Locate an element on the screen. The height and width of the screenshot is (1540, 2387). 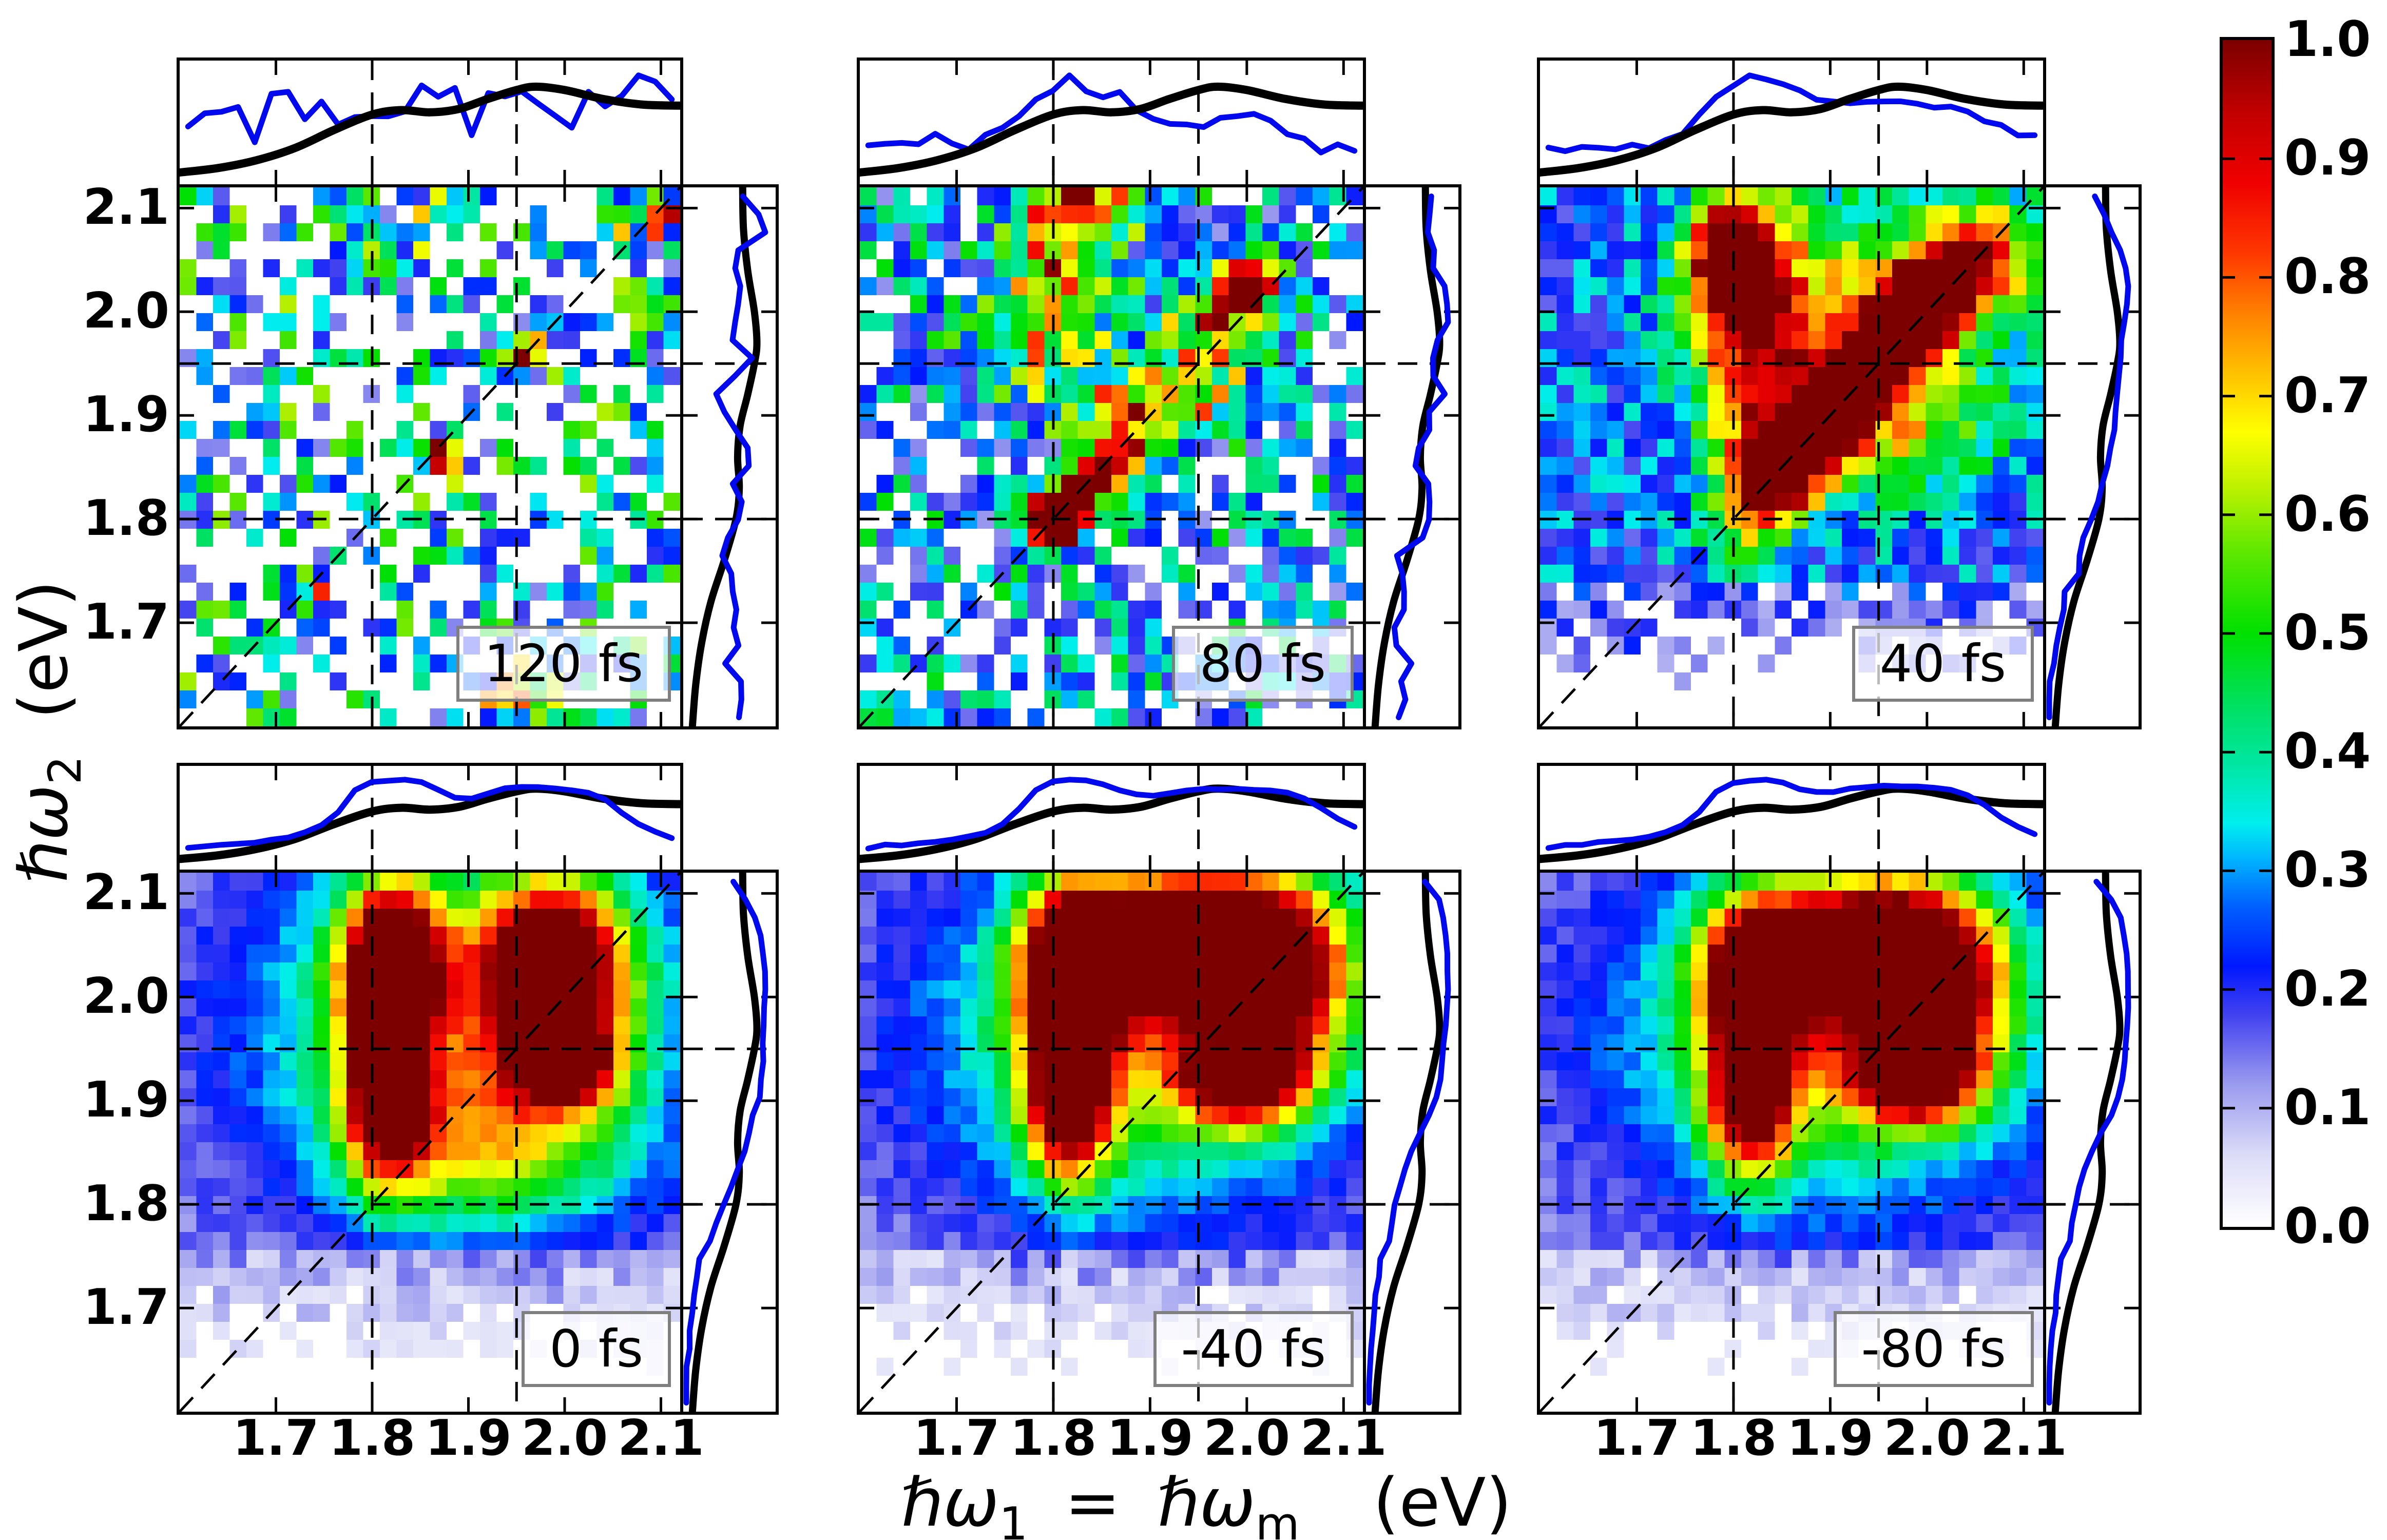
colorbar-tick-label: 0.2 is located at coordinates (2327, 988).